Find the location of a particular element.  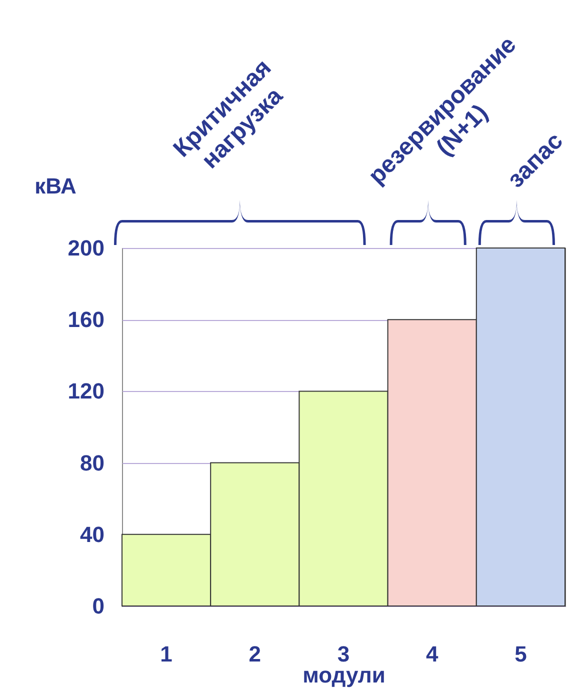

y-axis-title: кВА is located at coordinates (55, 186).